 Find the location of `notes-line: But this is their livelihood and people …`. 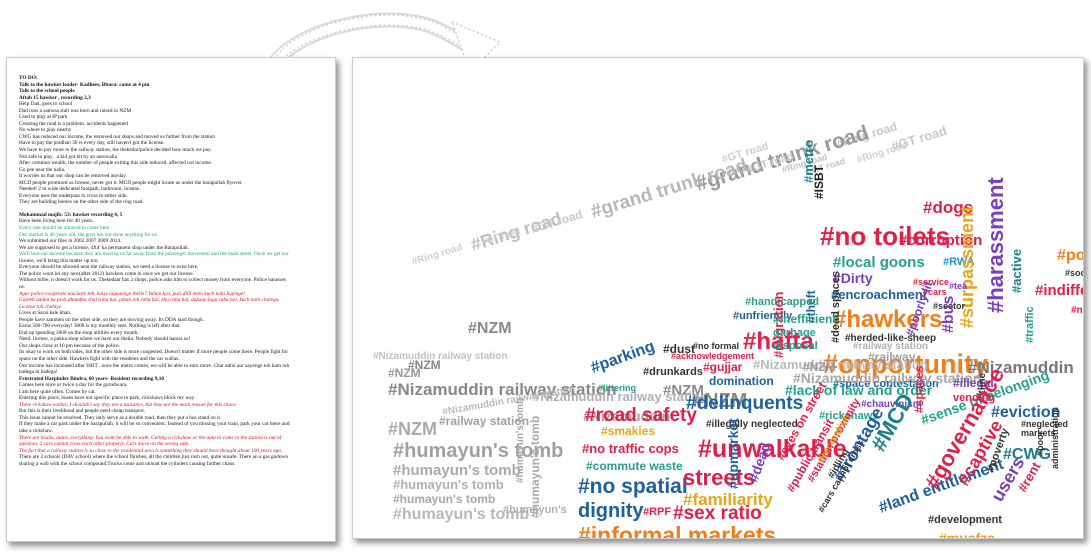

notes-line: But this is their livelihood and people … is located at coordinates (82, 411).